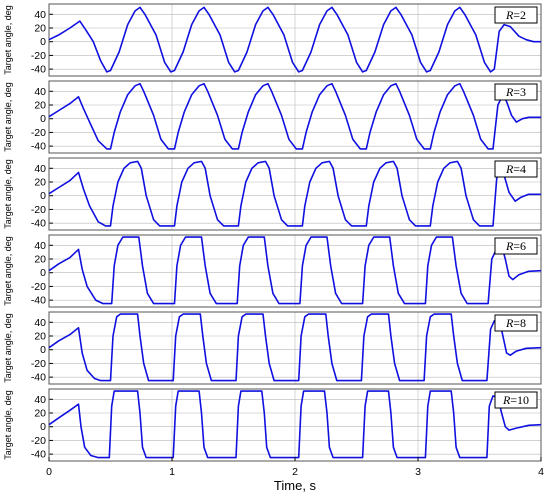 The height and width of the screenshot is (496, 550). What do you see at coordinates (541, 472) in the screenshot?
I see `x-tick-label: 4` at bounding box center [541, 472].